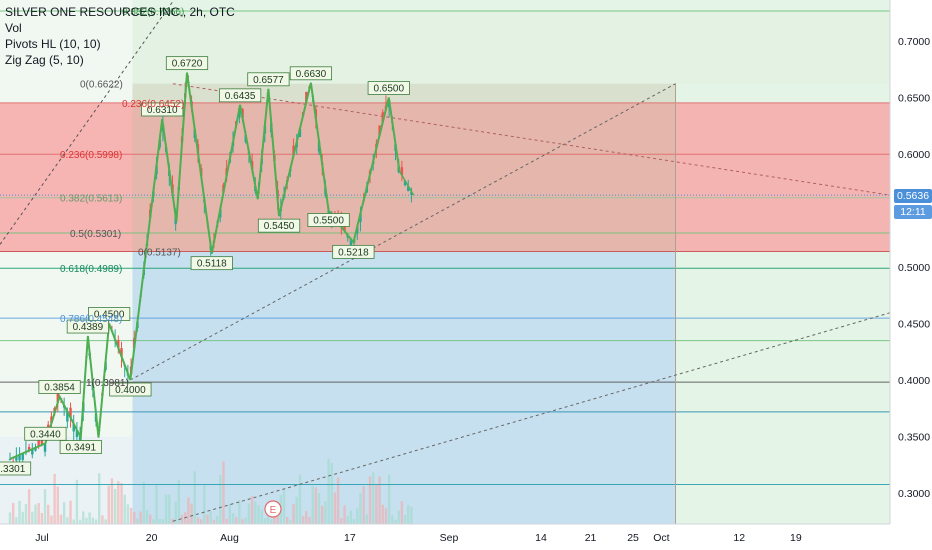  Describe the element at coordinates (53, 44) in the screenshot. I see `indicator-pivots: Pivots HL (10, 10)` at that location.